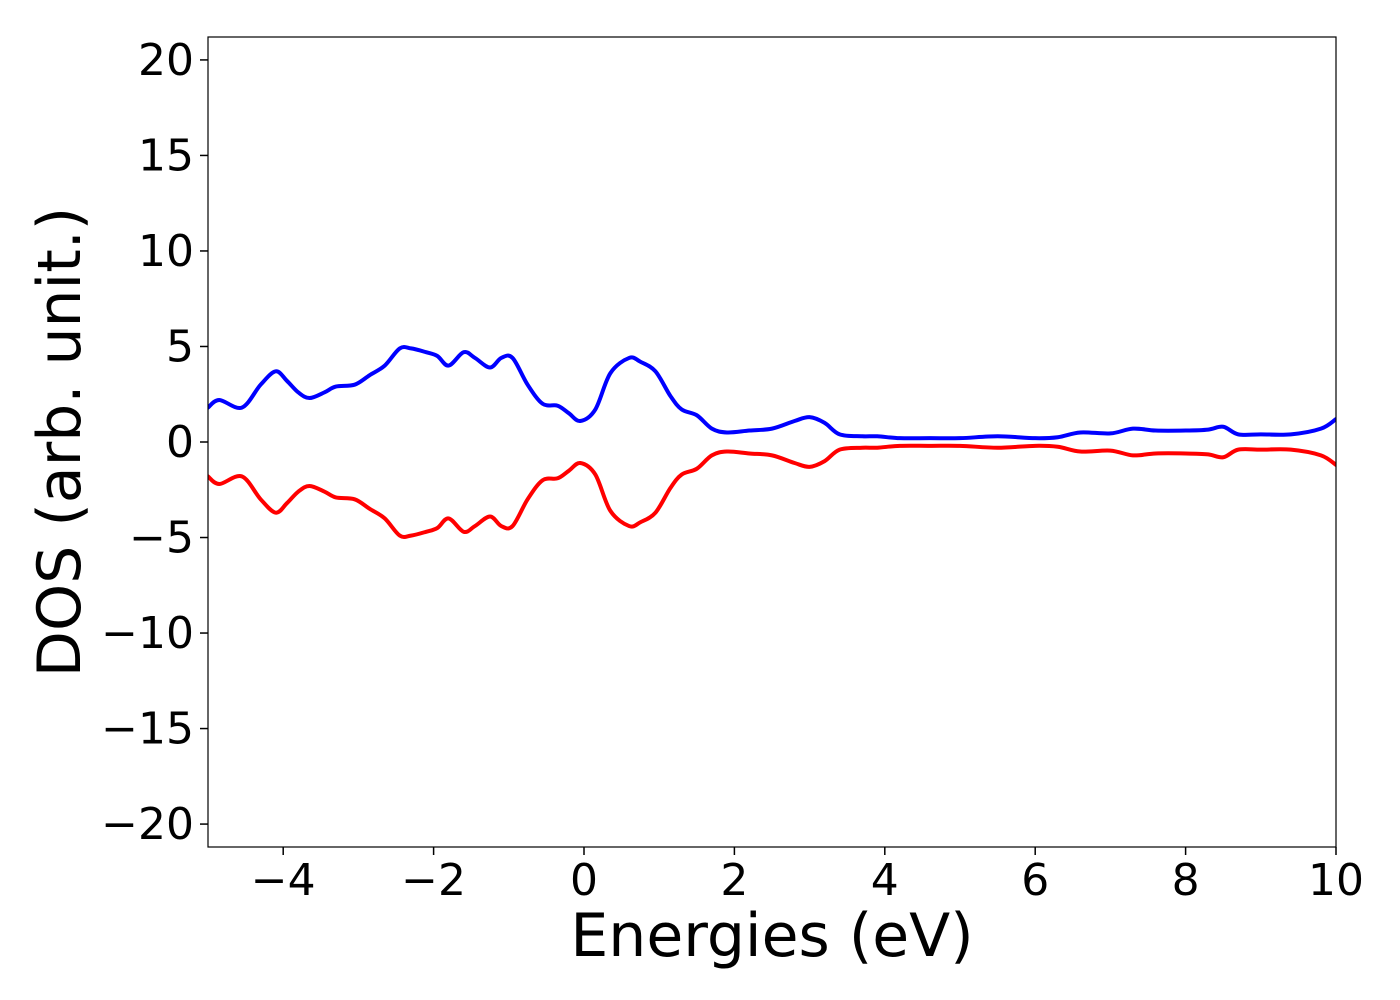  What do you see at coordinates (433, 880) in the screenshot?
I see `x-tick-label: −2` at bounding box center [433, 880].